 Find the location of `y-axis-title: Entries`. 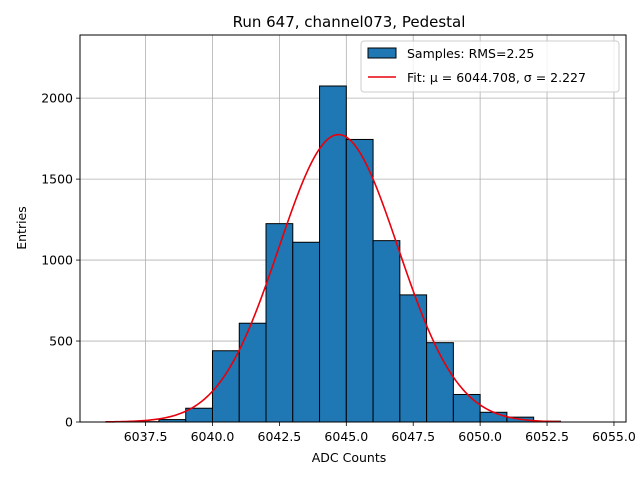

y-axis-title: Entries is located at coordinates (21, 228).